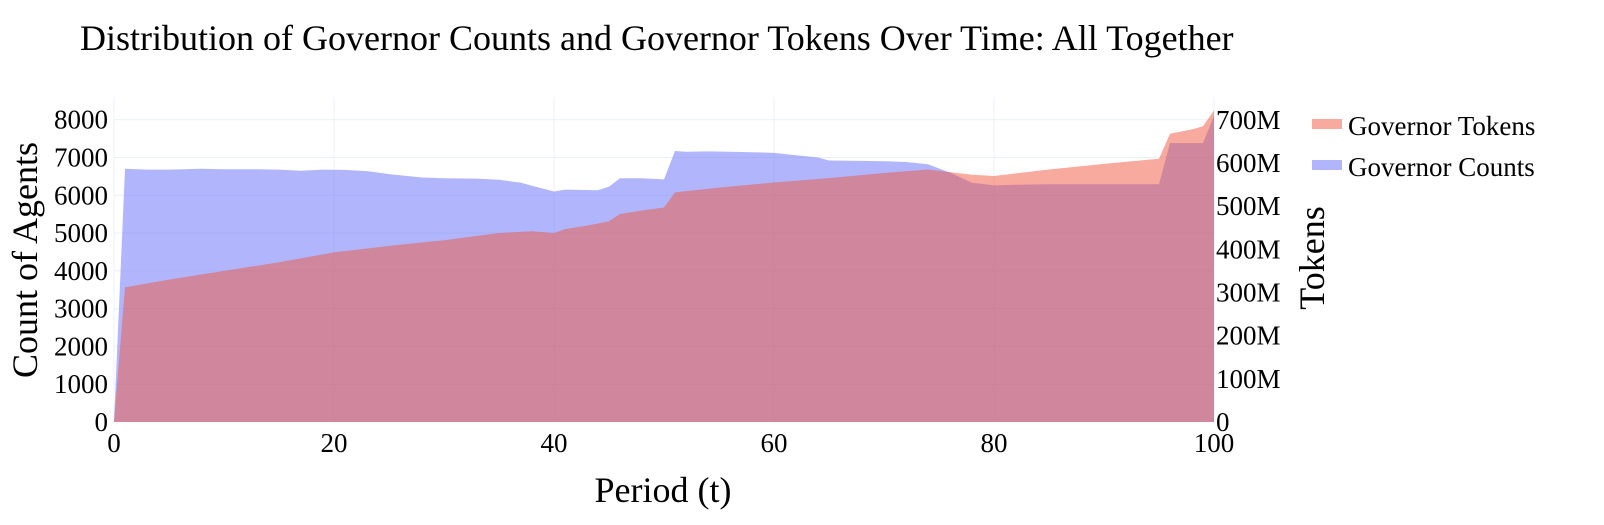  I want to click on y2-tick-label: 500M, so click(1248, 206).